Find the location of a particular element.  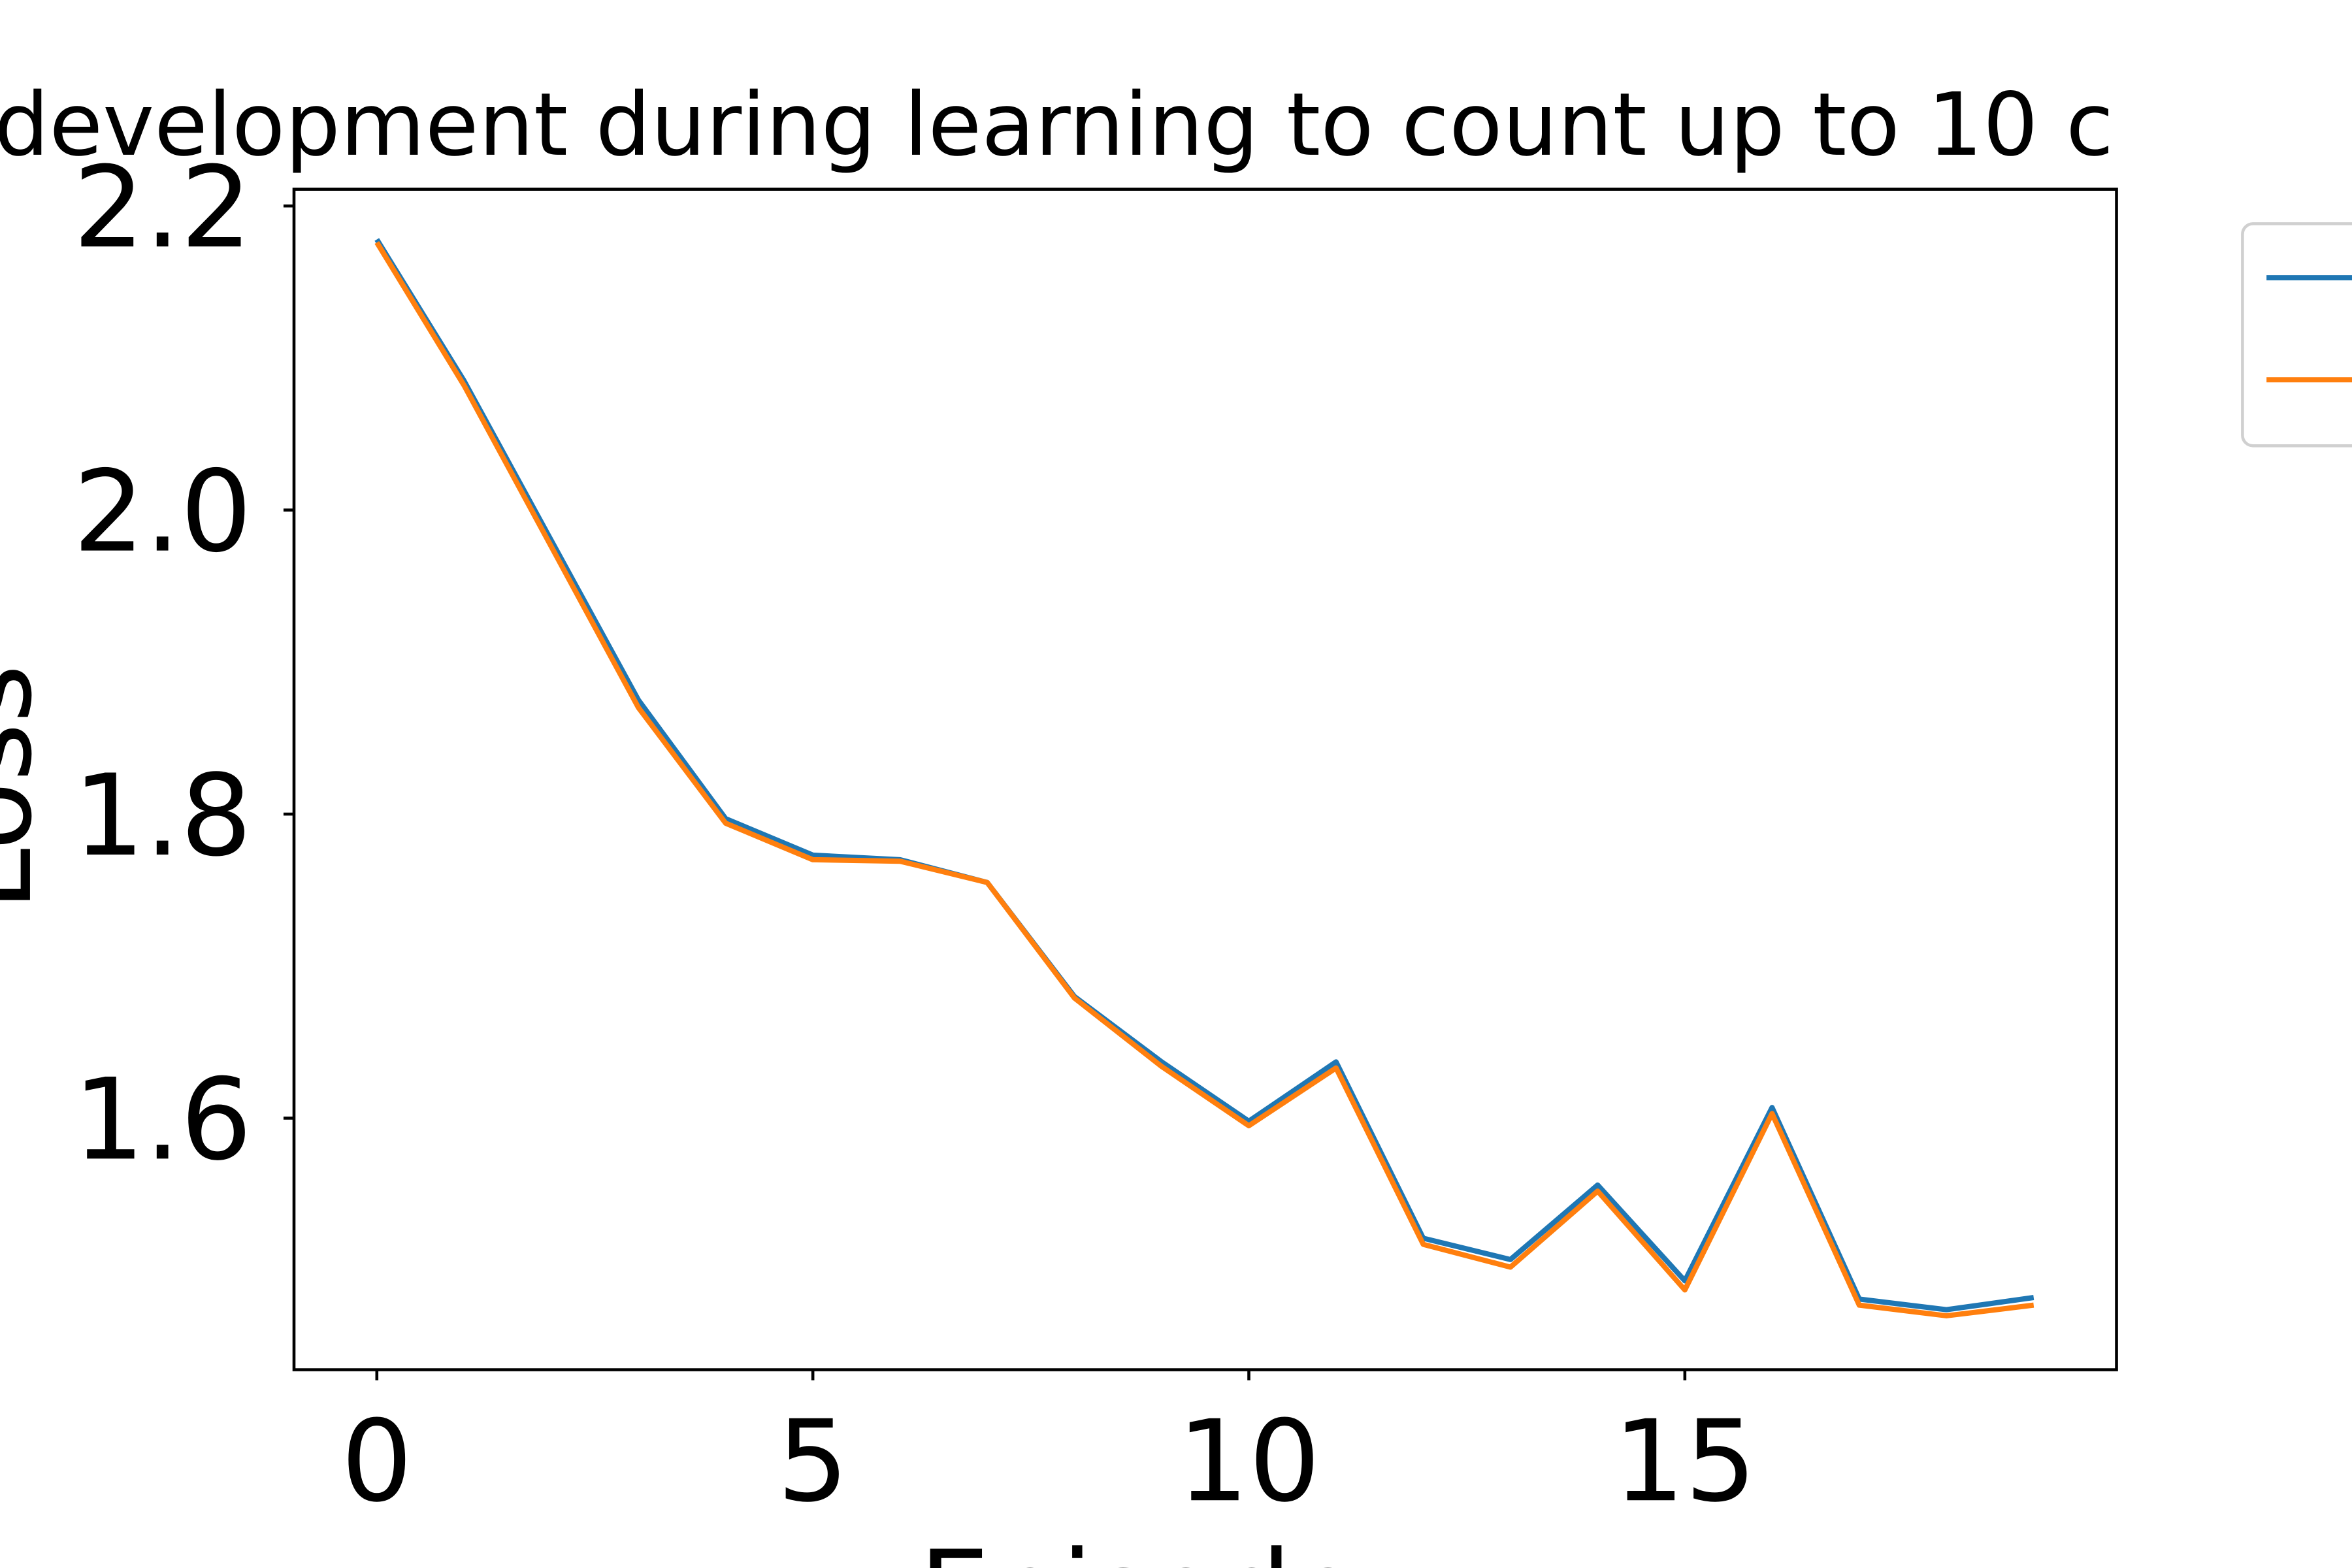

x-axis-label: Episode is located at coordinates (1140, 1547).